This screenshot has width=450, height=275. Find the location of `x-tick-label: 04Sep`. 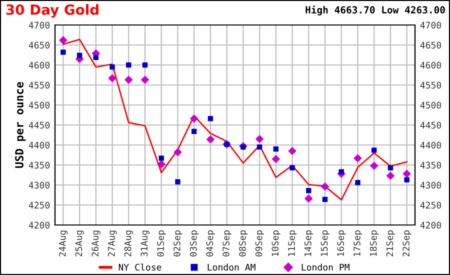

x-tick-label: 04Sep is located at coordinates (210, 243).